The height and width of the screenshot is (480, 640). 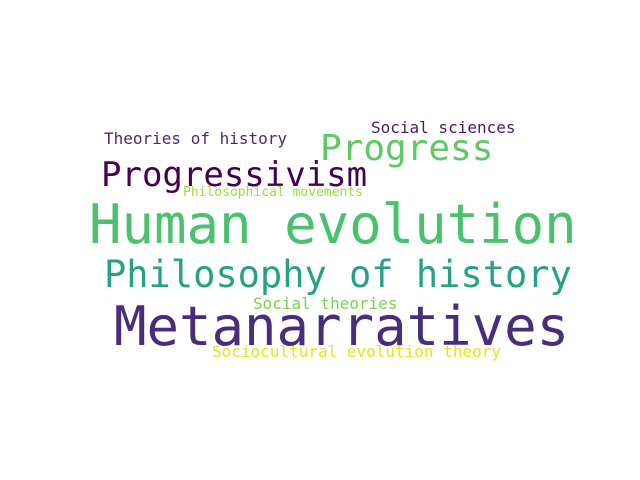 I want to click on word-philosophy-of-history: Philosophy of history, so click(x=338, y=274).